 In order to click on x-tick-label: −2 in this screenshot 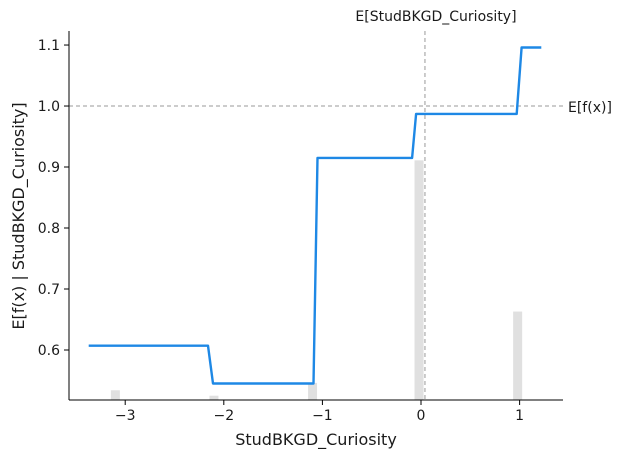, I will do `click(223, 416)`.